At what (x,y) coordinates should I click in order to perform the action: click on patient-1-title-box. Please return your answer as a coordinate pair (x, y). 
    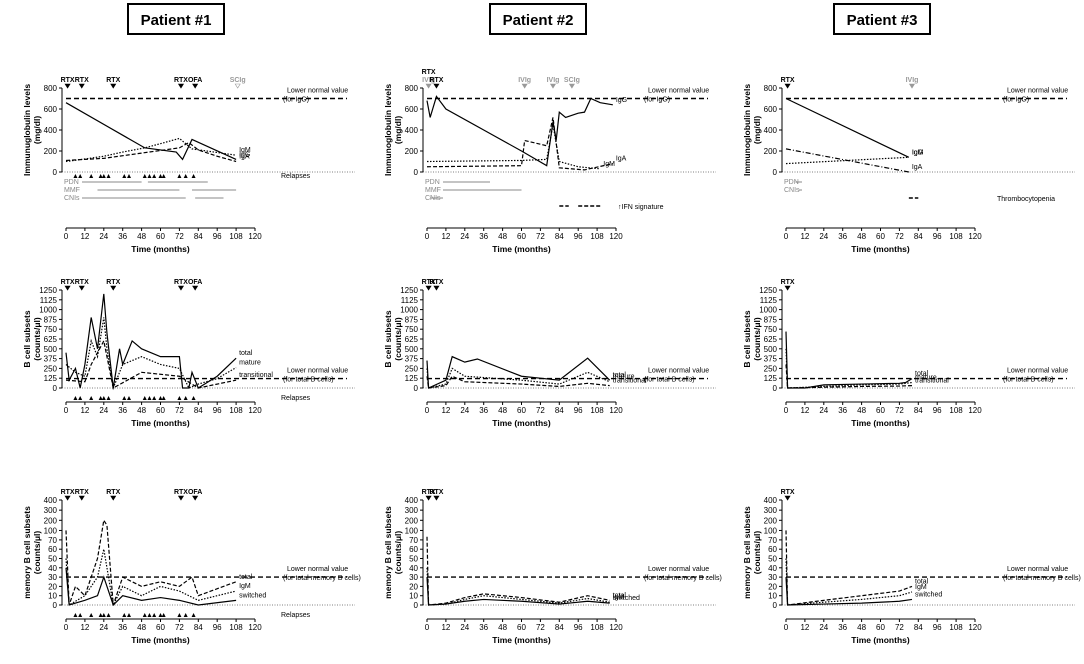
    Looking at the image, I should click on (176, 19).